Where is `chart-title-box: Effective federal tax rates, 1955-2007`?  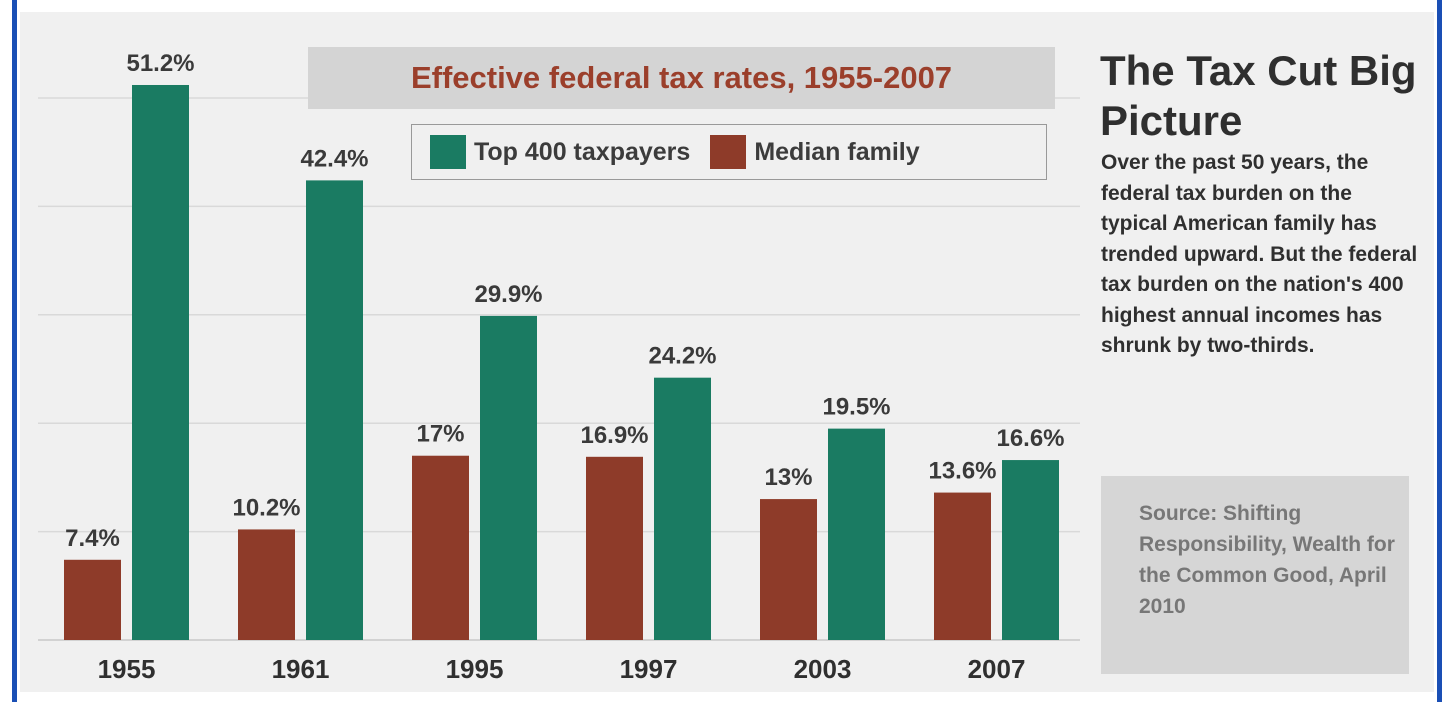
chart-title-box: Effective federal tax rates, 1955-2007 is located at coordinates (681, 78).